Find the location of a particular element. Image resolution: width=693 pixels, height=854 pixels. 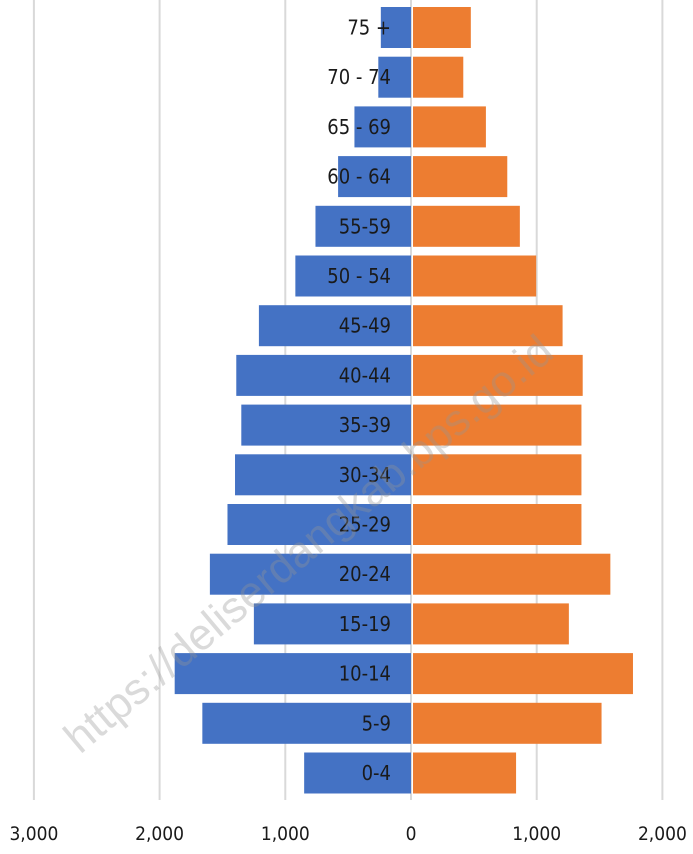

age-group-label: 40-44 is located at coordinates (365, 375).